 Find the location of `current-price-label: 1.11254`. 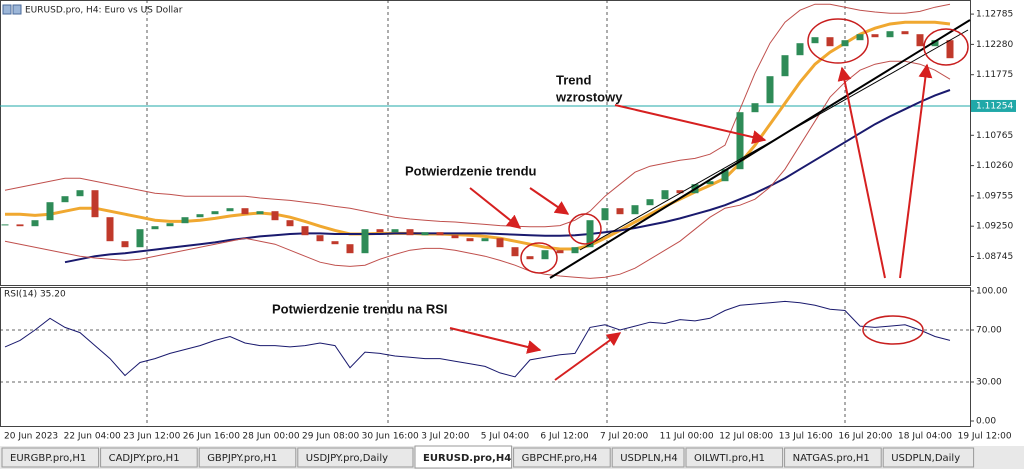

current-price-label: 1.11254 is located at coordinates (994, 106).